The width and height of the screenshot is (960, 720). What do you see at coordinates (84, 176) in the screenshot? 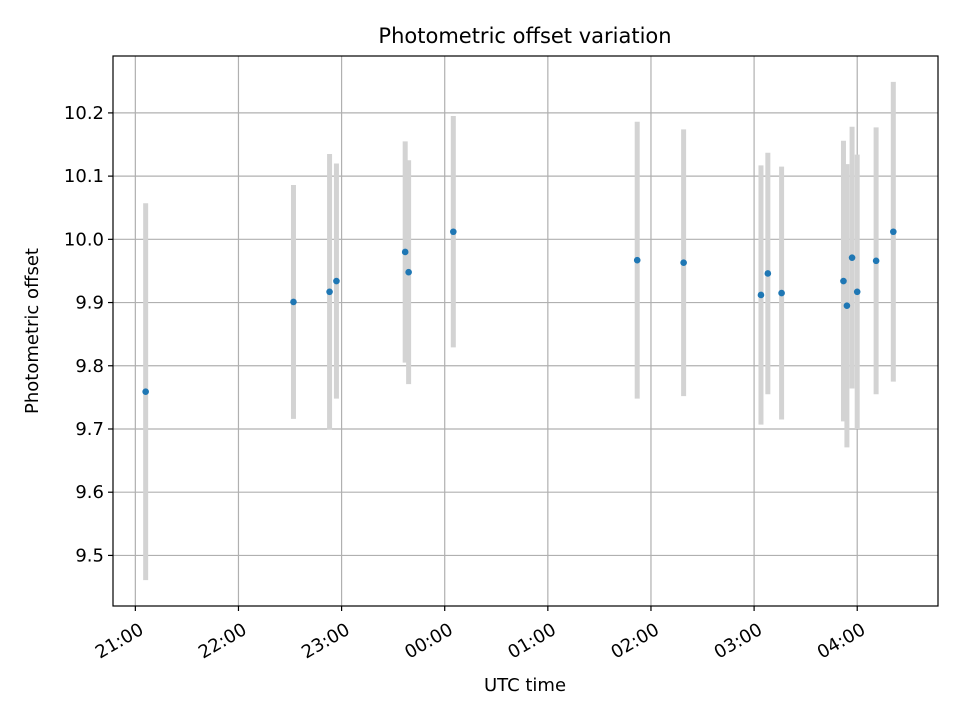
I see `y-tick-label: 10.1` at bounding box center [84, 176].